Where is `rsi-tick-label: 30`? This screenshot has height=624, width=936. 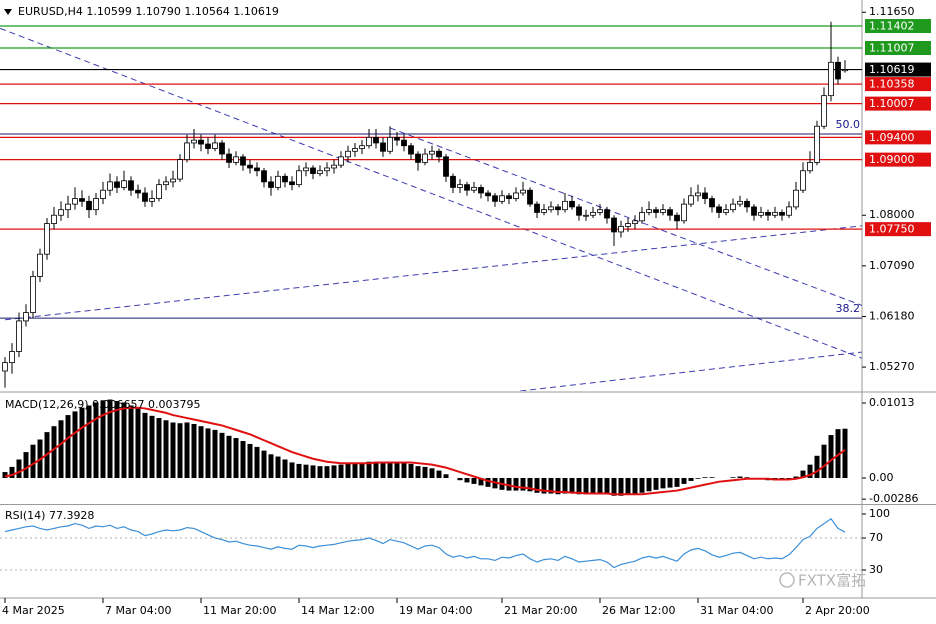
rsi-tick-label: 30 is located at coordinates (876, 569).